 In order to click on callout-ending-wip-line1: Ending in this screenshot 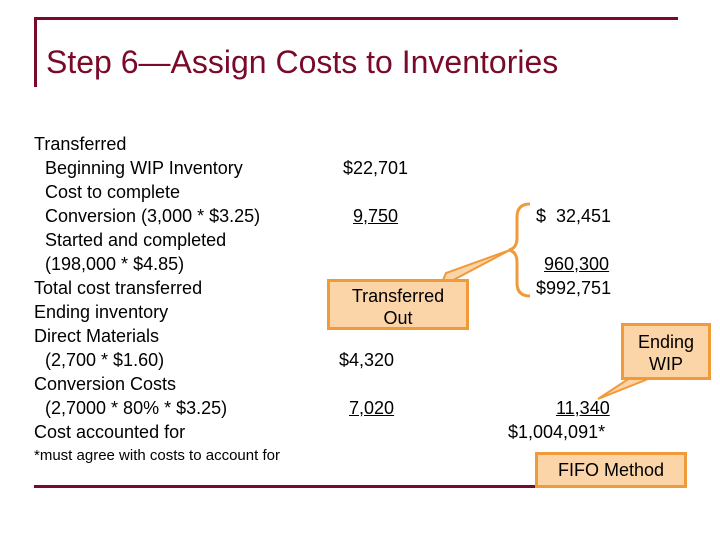, I will do `click(666, 342)`.